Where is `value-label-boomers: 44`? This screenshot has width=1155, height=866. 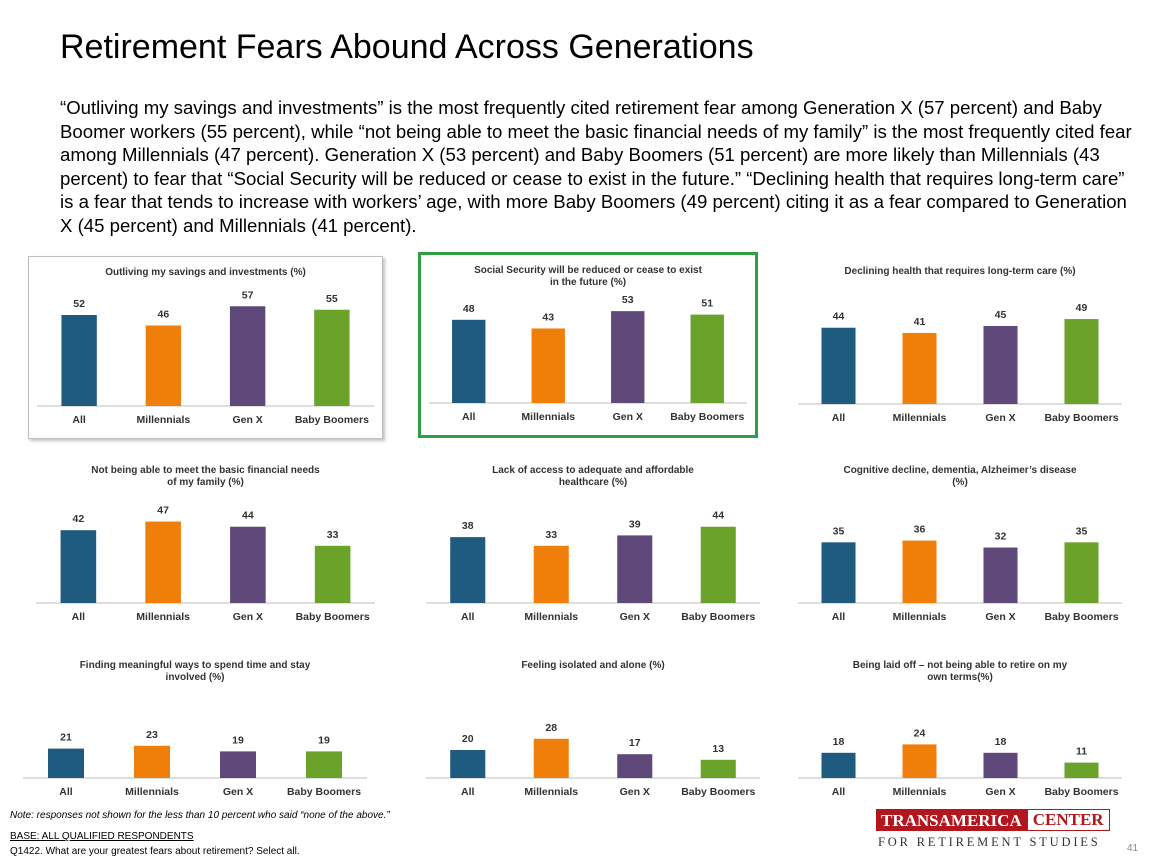
value-label-boomers: 44 is located at coordinates (718, 516).